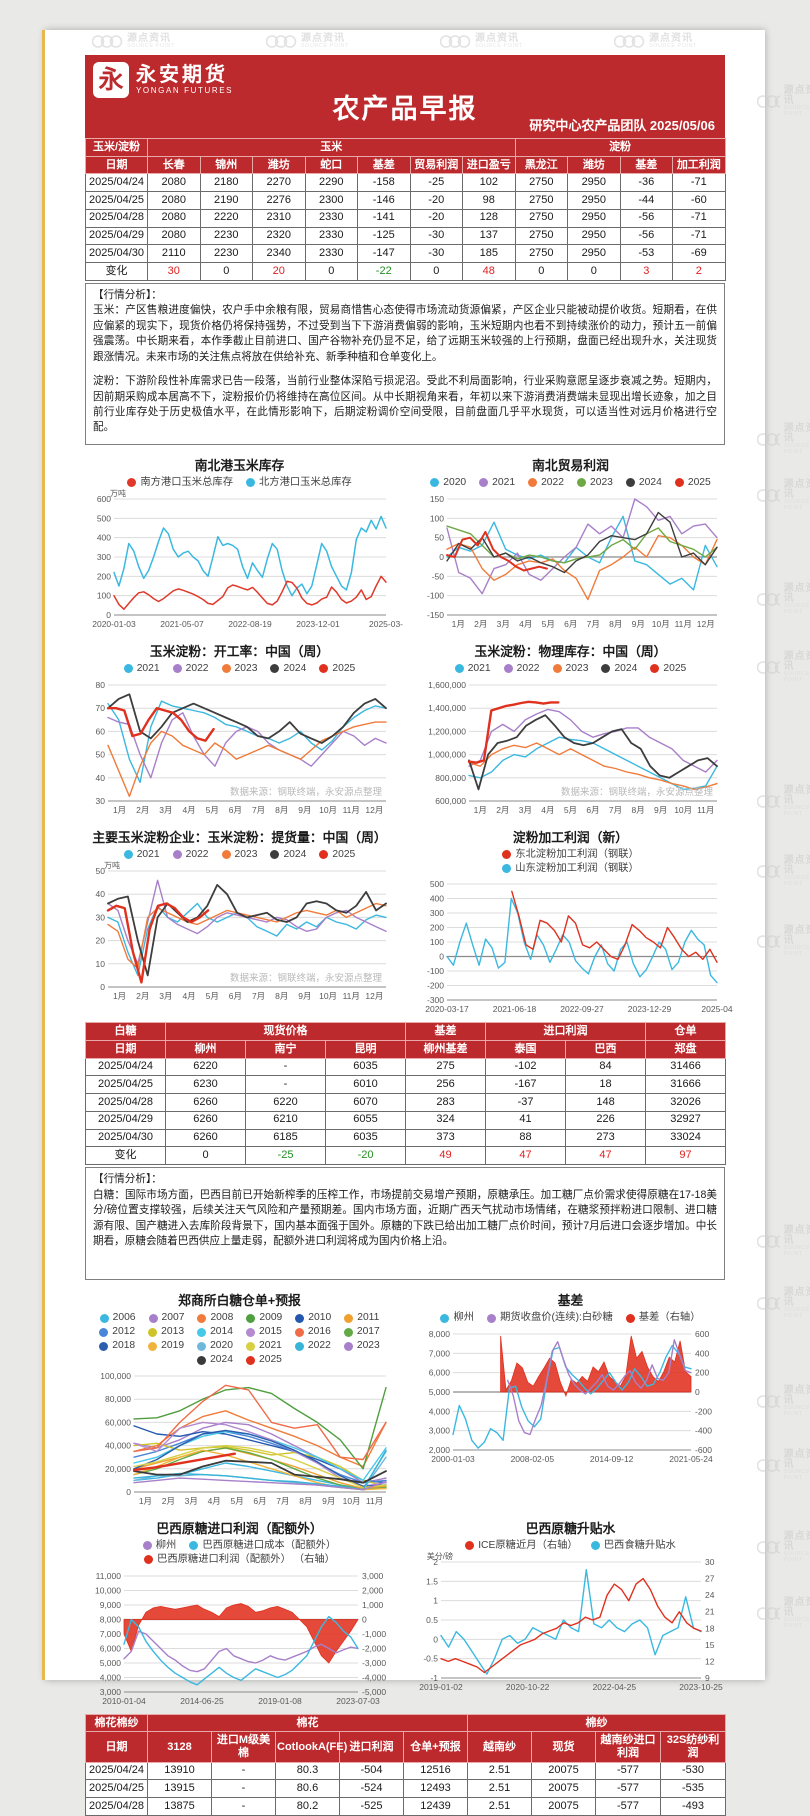  I want to click on legend-item: 2018, so click(117, 1346).